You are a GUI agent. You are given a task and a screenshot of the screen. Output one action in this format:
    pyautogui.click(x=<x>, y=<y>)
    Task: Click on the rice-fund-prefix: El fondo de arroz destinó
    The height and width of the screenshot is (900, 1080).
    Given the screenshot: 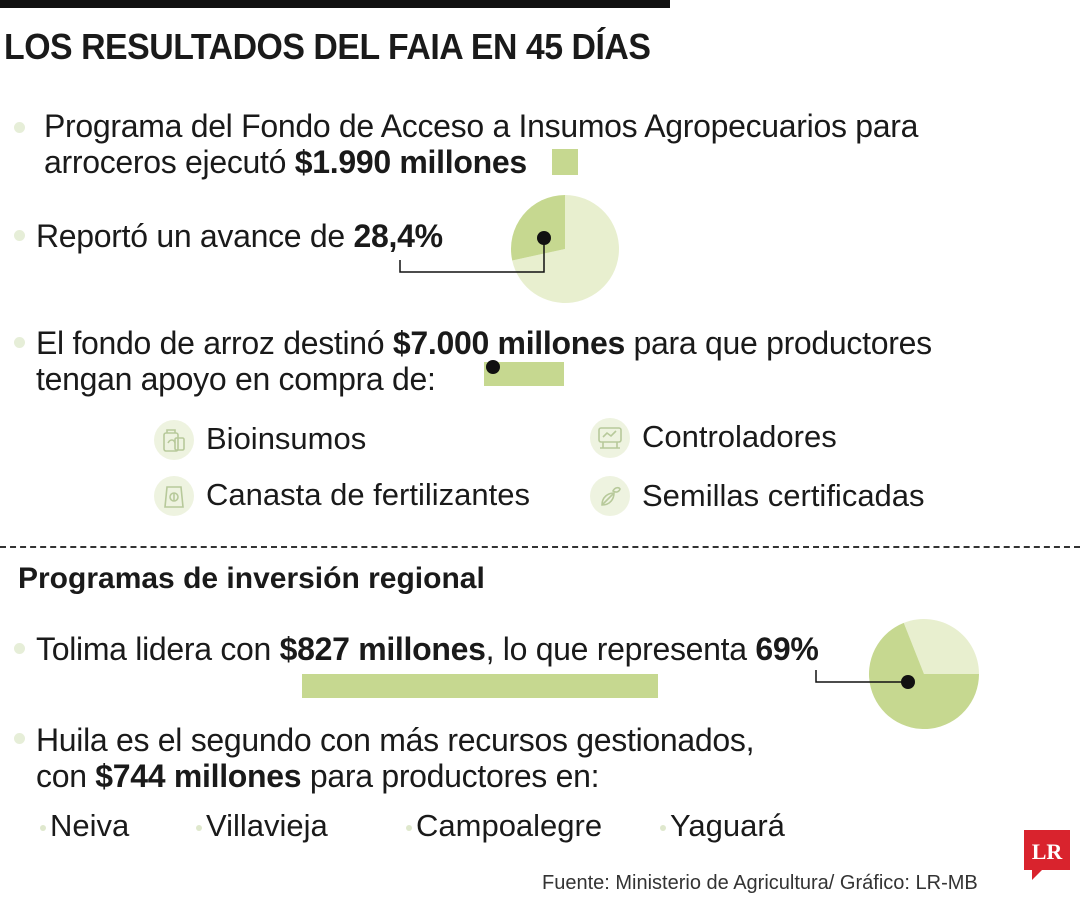 What is the action you would take?
    pyautogui.click(x=214, y=343)
    